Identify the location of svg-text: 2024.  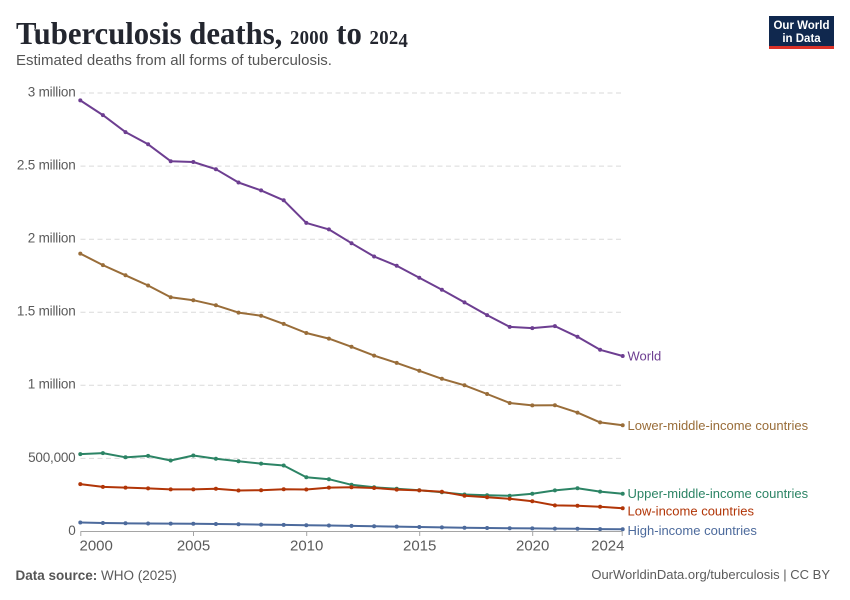
(607, 546).